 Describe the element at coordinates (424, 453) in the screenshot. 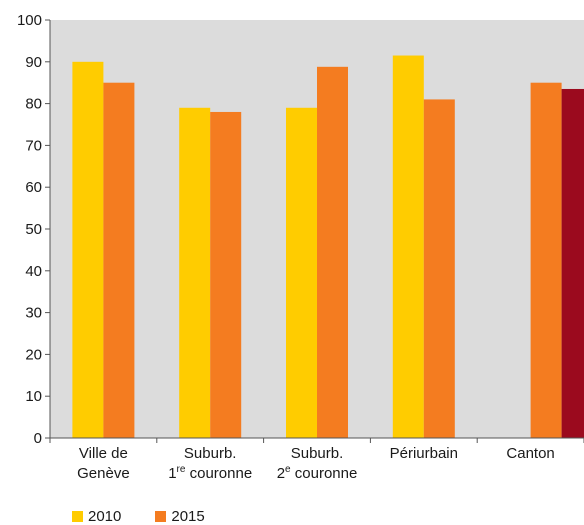

I see `category-label-line1: Périurbain` at that location.